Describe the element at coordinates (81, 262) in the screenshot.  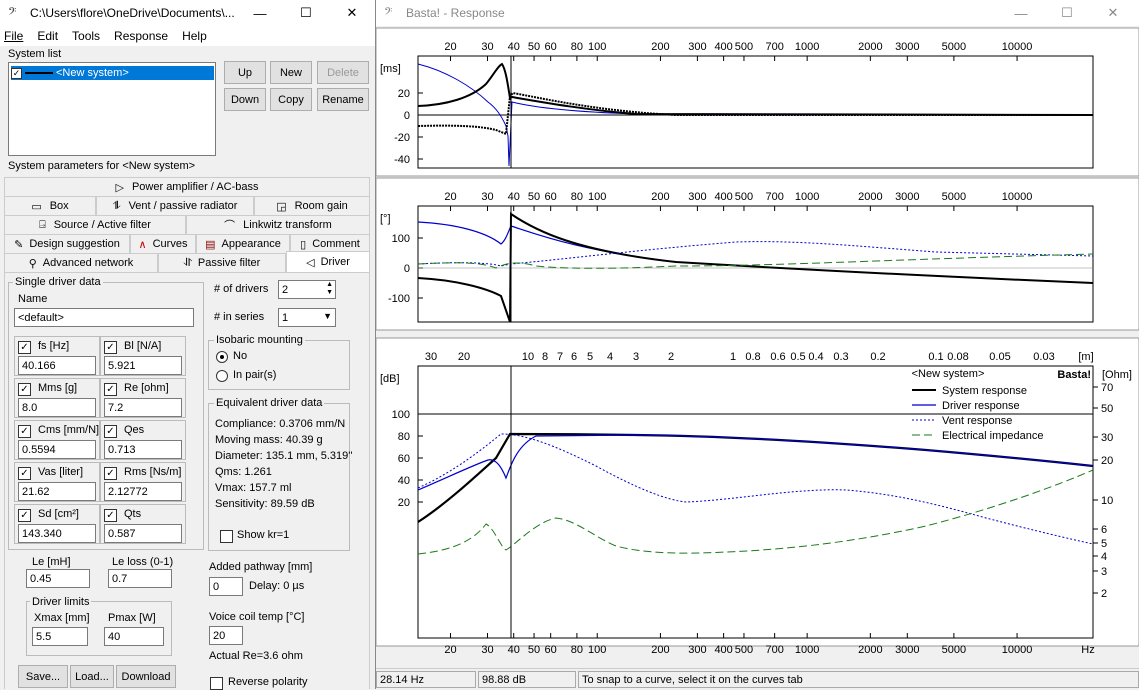
I see `tab-advanced-network: ⚲ Advanced network` at that location.